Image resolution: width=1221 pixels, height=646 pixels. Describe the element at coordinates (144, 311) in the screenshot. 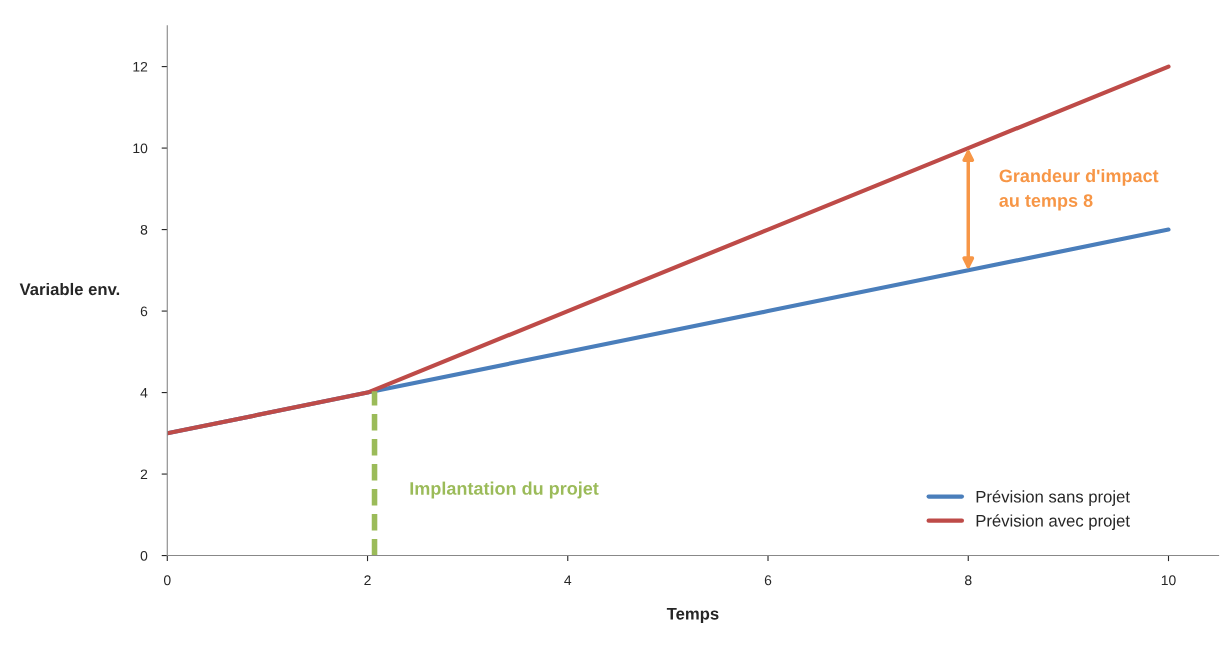

I see `y-tick-label: 6` at that location.